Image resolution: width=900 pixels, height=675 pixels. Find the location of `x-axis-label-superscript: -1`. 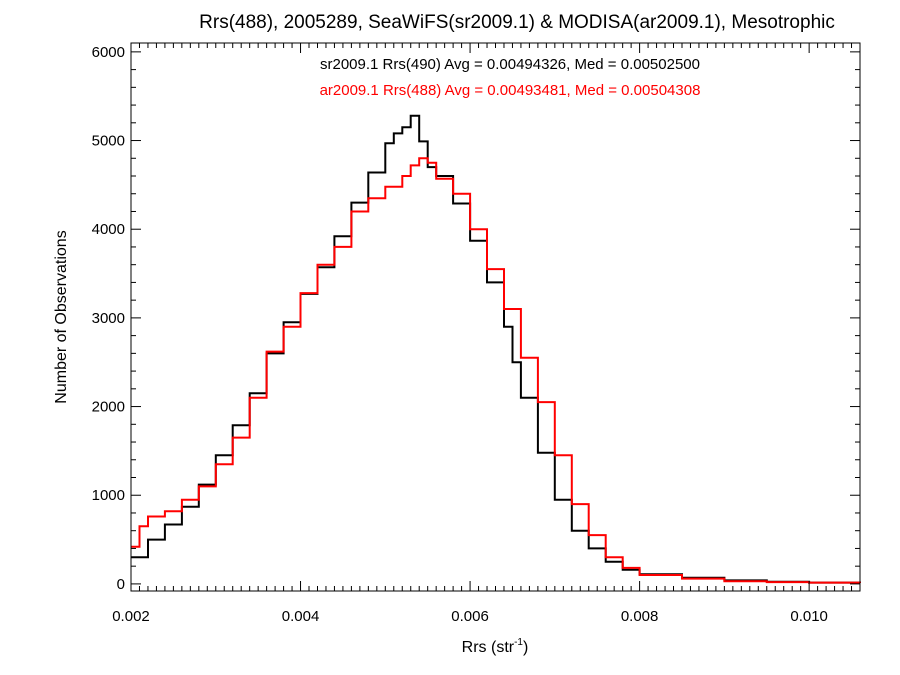

x-axis-label-superscript: -1 is located at coordinates (518, 642).